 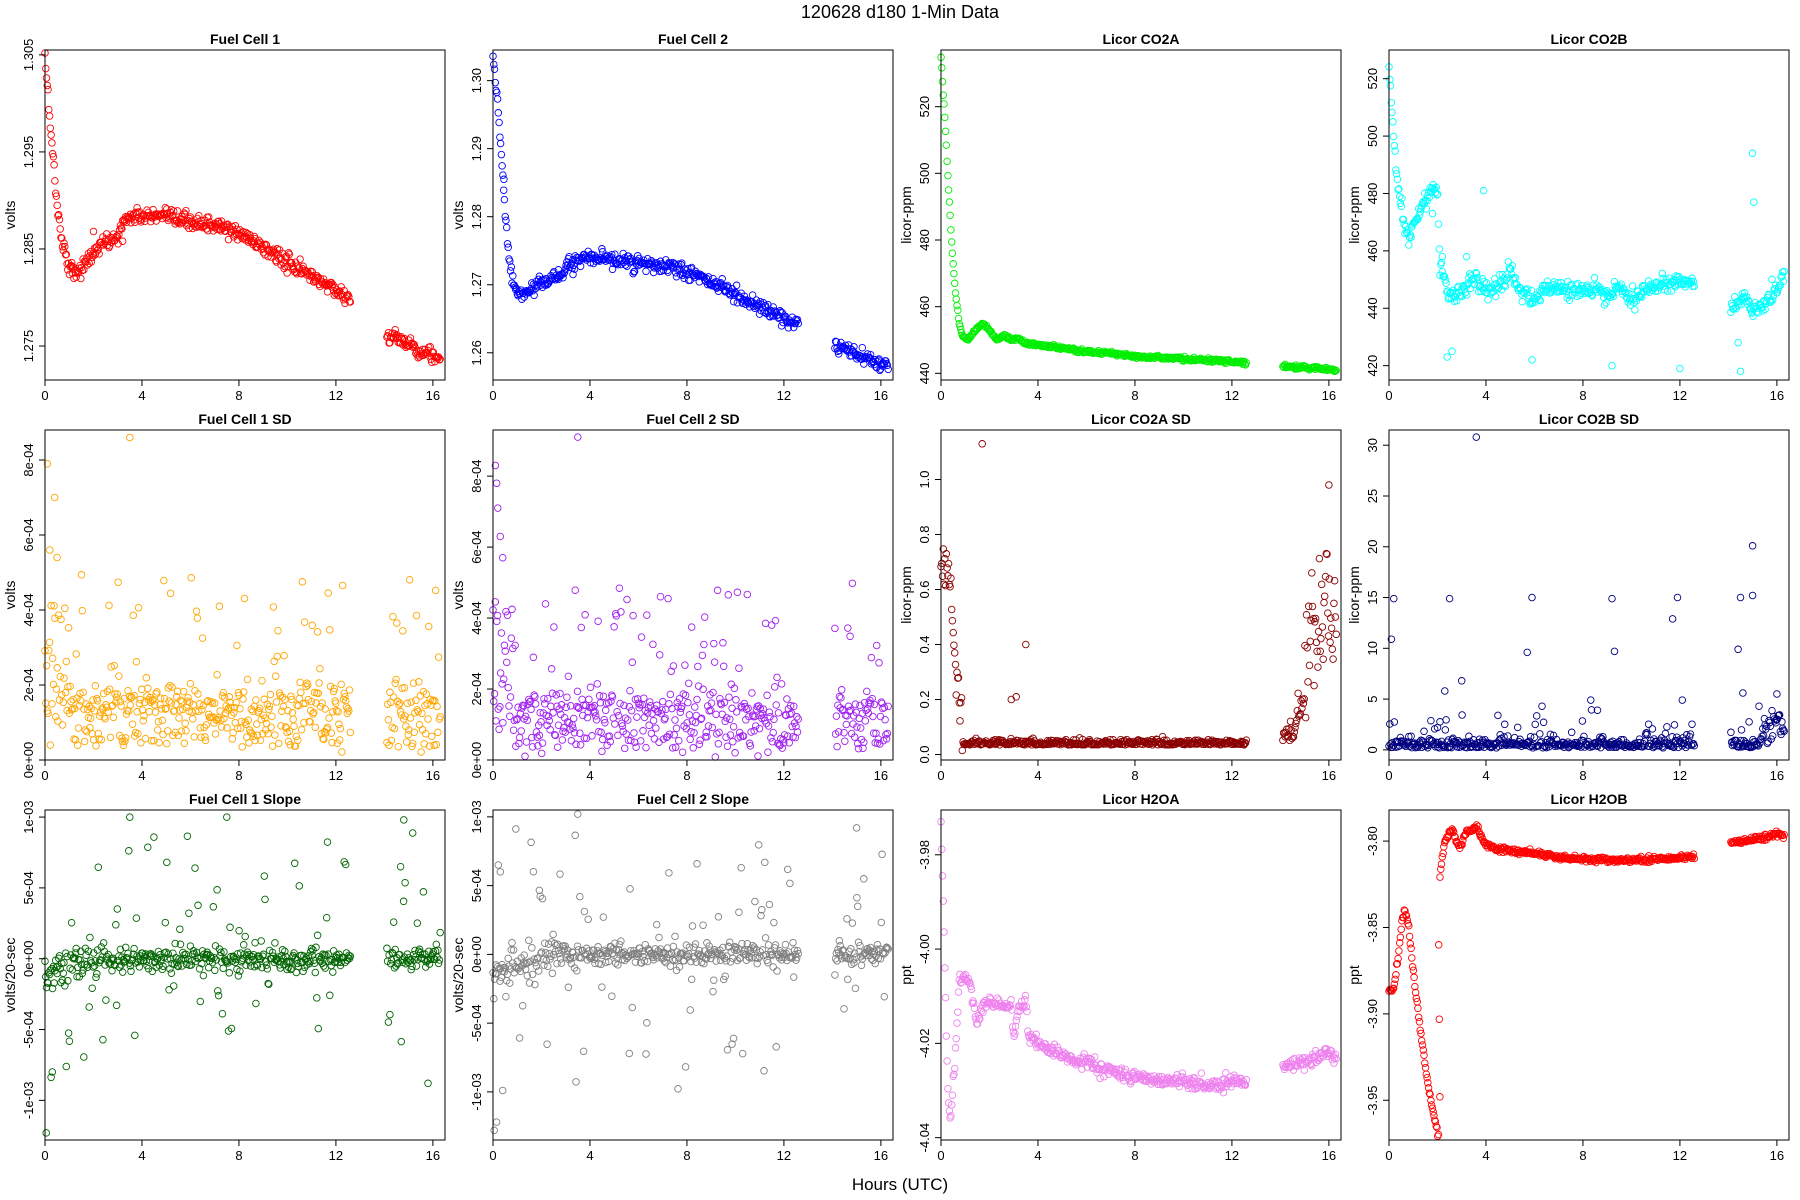 I want to click on panel-title: Licor CO2A SD, so click(x=1141, y=419).